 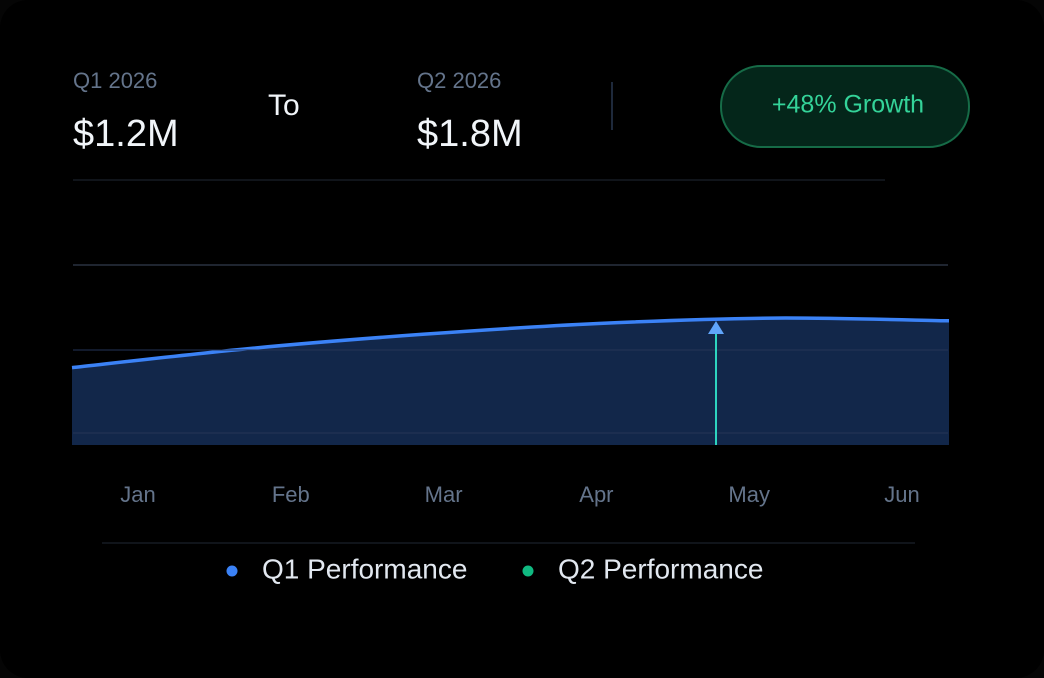 I want to click on x-tick-label: Jan, so click(x=137, y=494).